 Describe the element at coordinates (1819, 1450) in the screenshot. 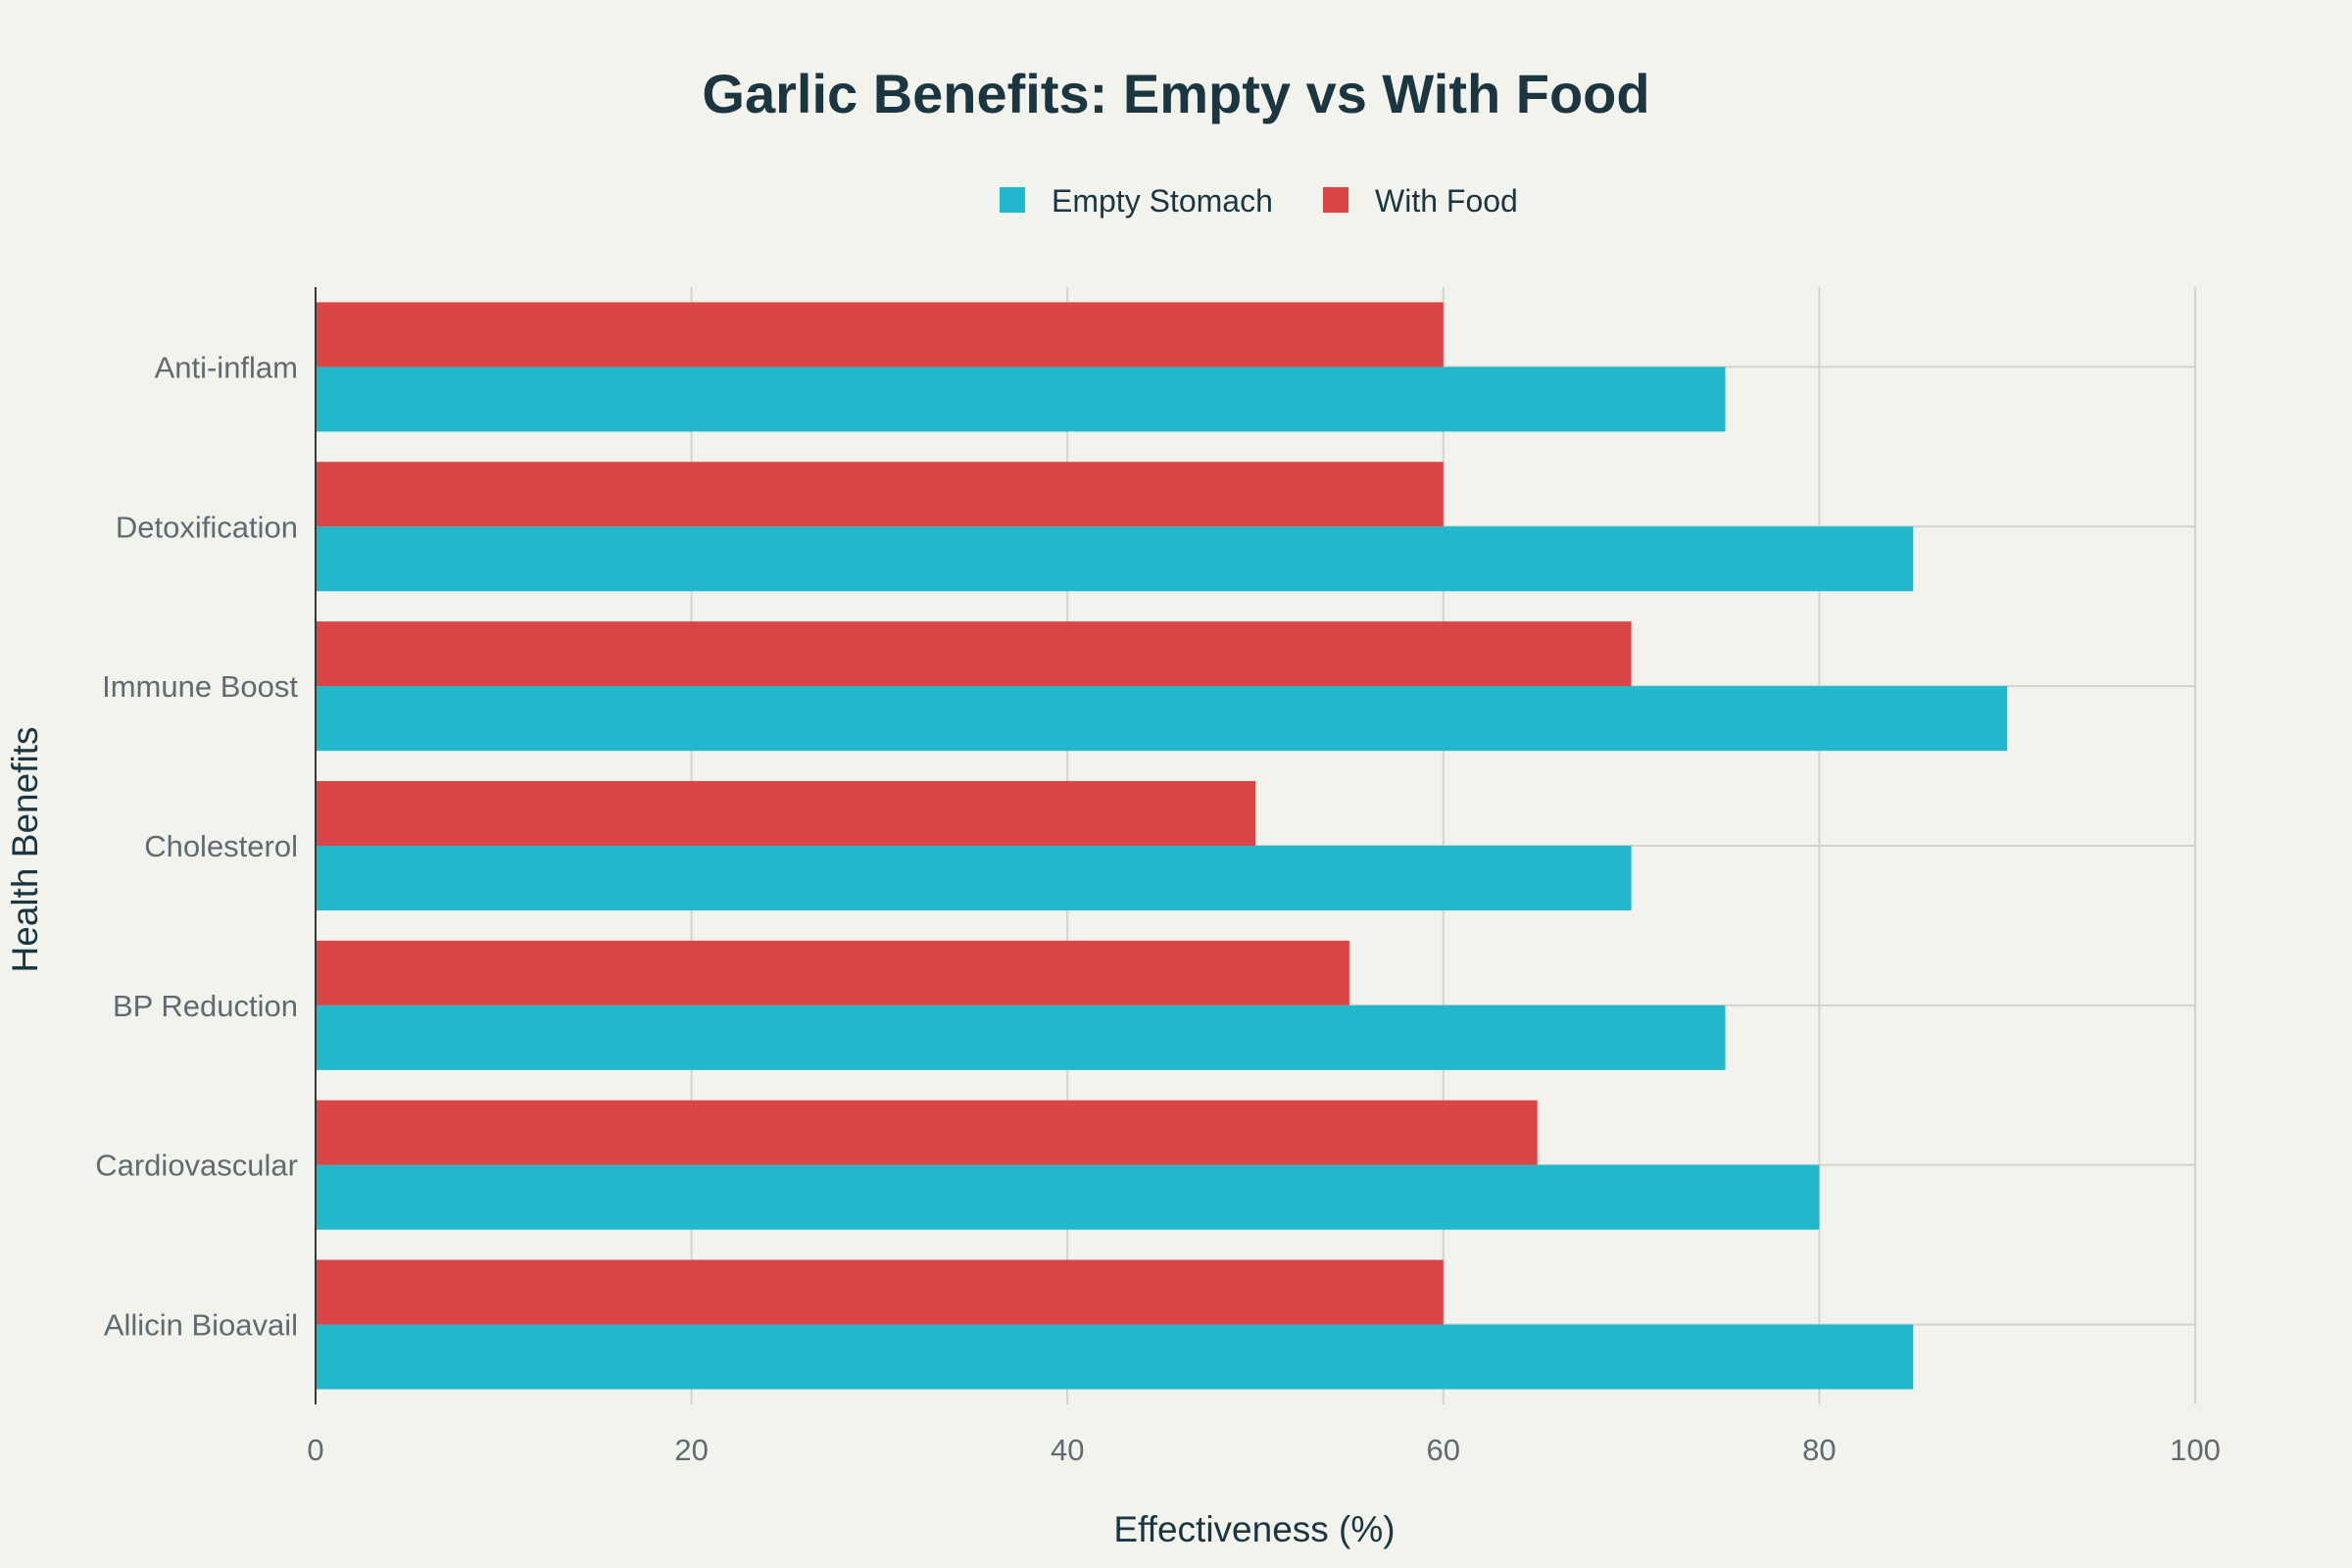

I see `x-tick-label: 80` at that location.